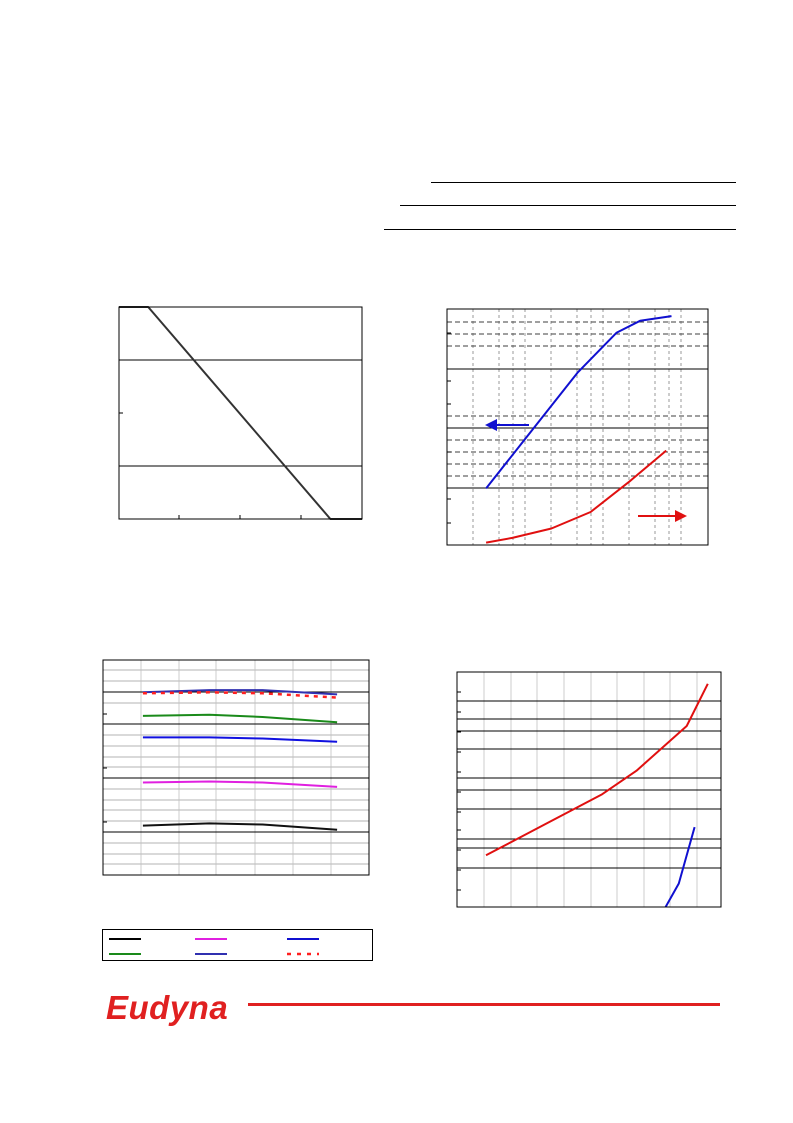 The image size is (793, 1123). Describe the element at coordinates (484, 1004) in the screenshot. I see `brand-rule` at that location.